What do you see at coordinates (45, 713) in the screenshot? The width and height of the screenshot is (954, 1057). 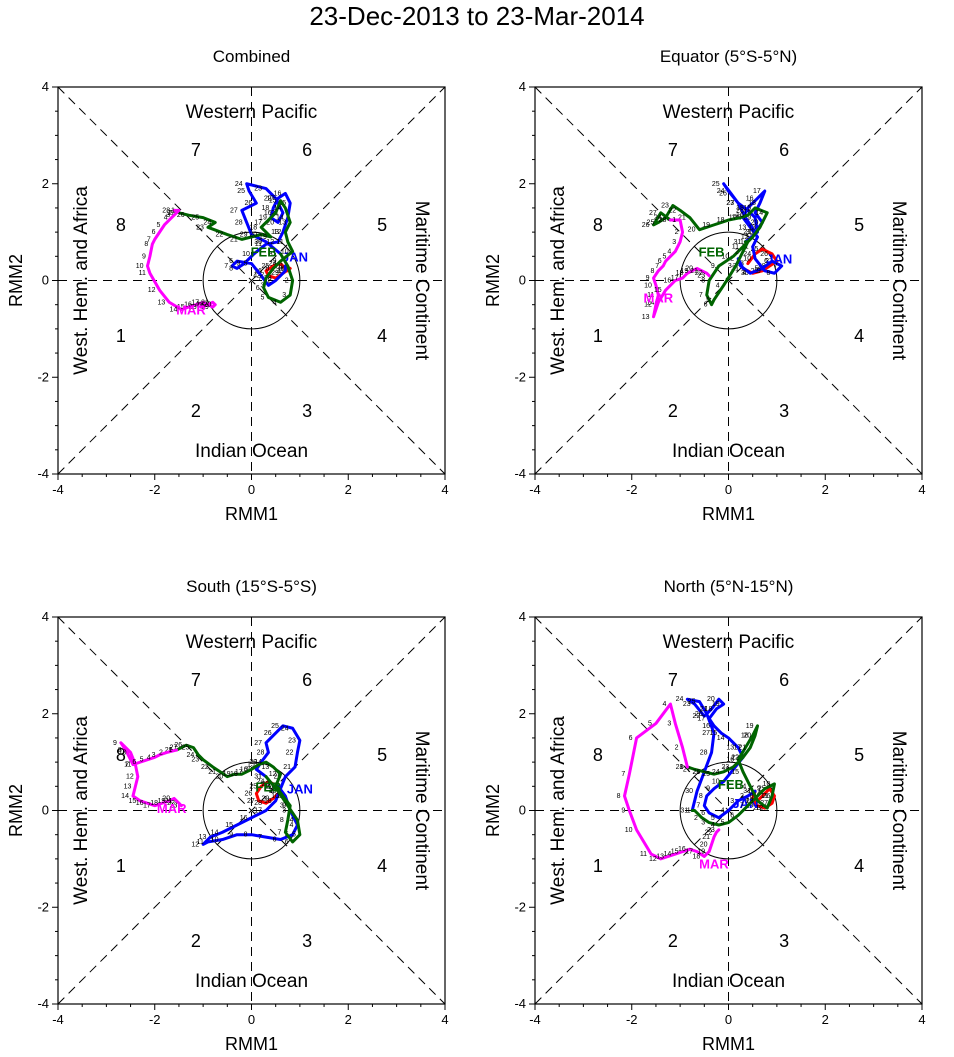 I see `y-tick-label: 2` at bounding box center [45, 713].